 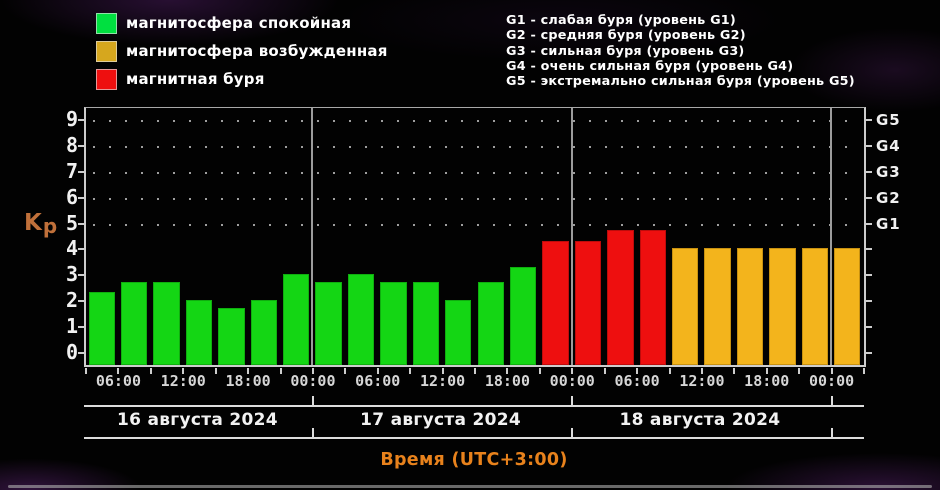 I want to click on date-label-day2: 17 августа 2024, so click(x=441, y=420).